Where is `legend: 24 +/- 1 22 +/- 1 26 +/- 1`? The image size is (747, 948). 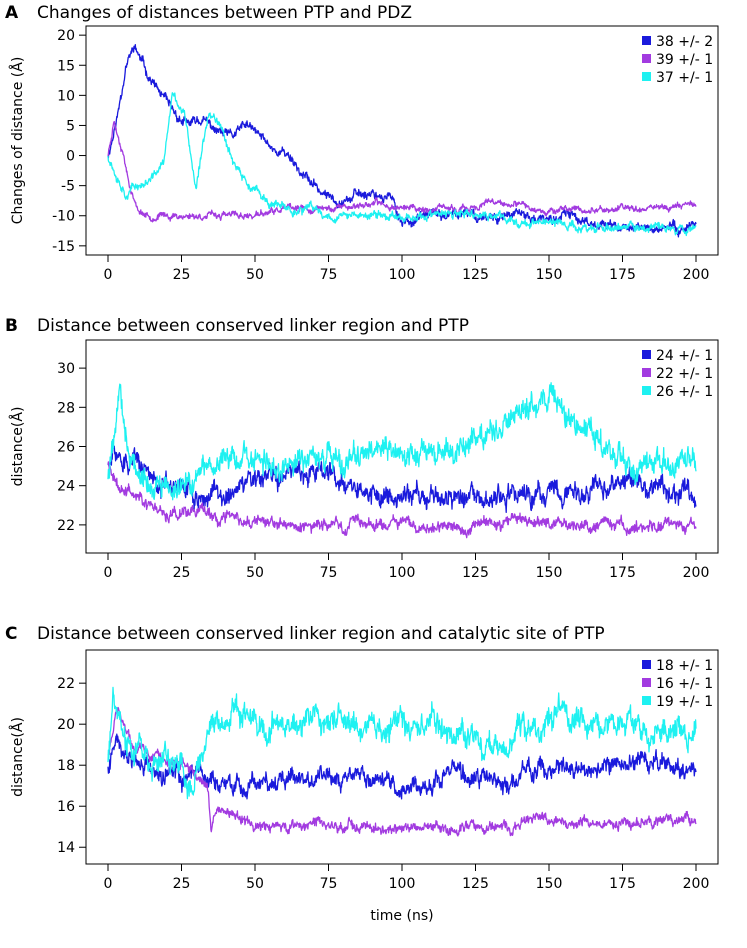
legend: 24 +/- 1 22 +/- 1 26 +/- 1 is located at coordinates (677, 374).